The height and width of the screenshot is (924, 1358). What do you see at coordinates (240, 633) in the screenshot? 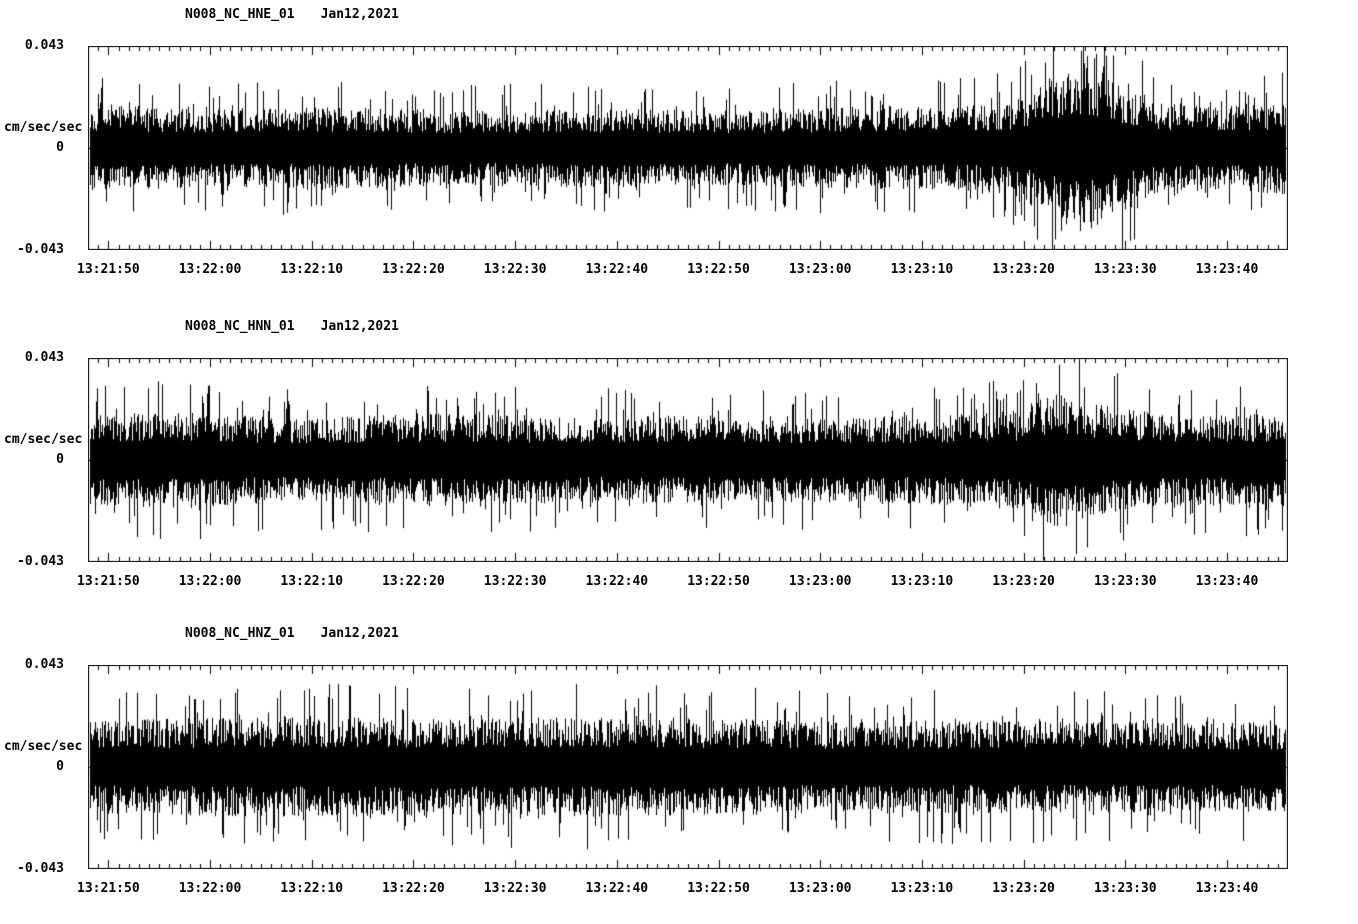
I see `station-channel-label: N008_NC_HNZ_01` at bounding box center [240, 633].